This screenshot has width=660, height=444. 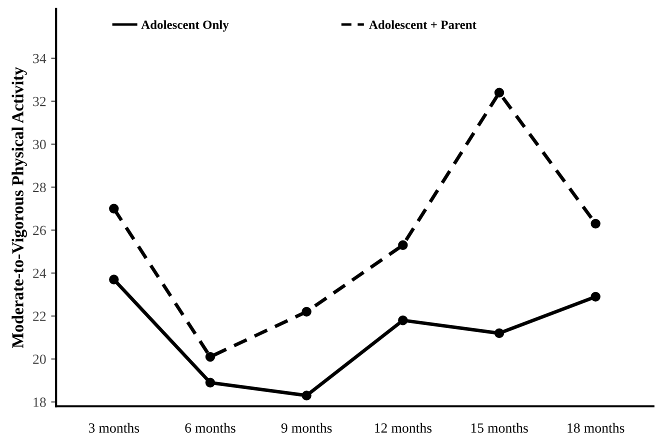 I want to click on y-tick-label: 34, so click(x=39, y=59).